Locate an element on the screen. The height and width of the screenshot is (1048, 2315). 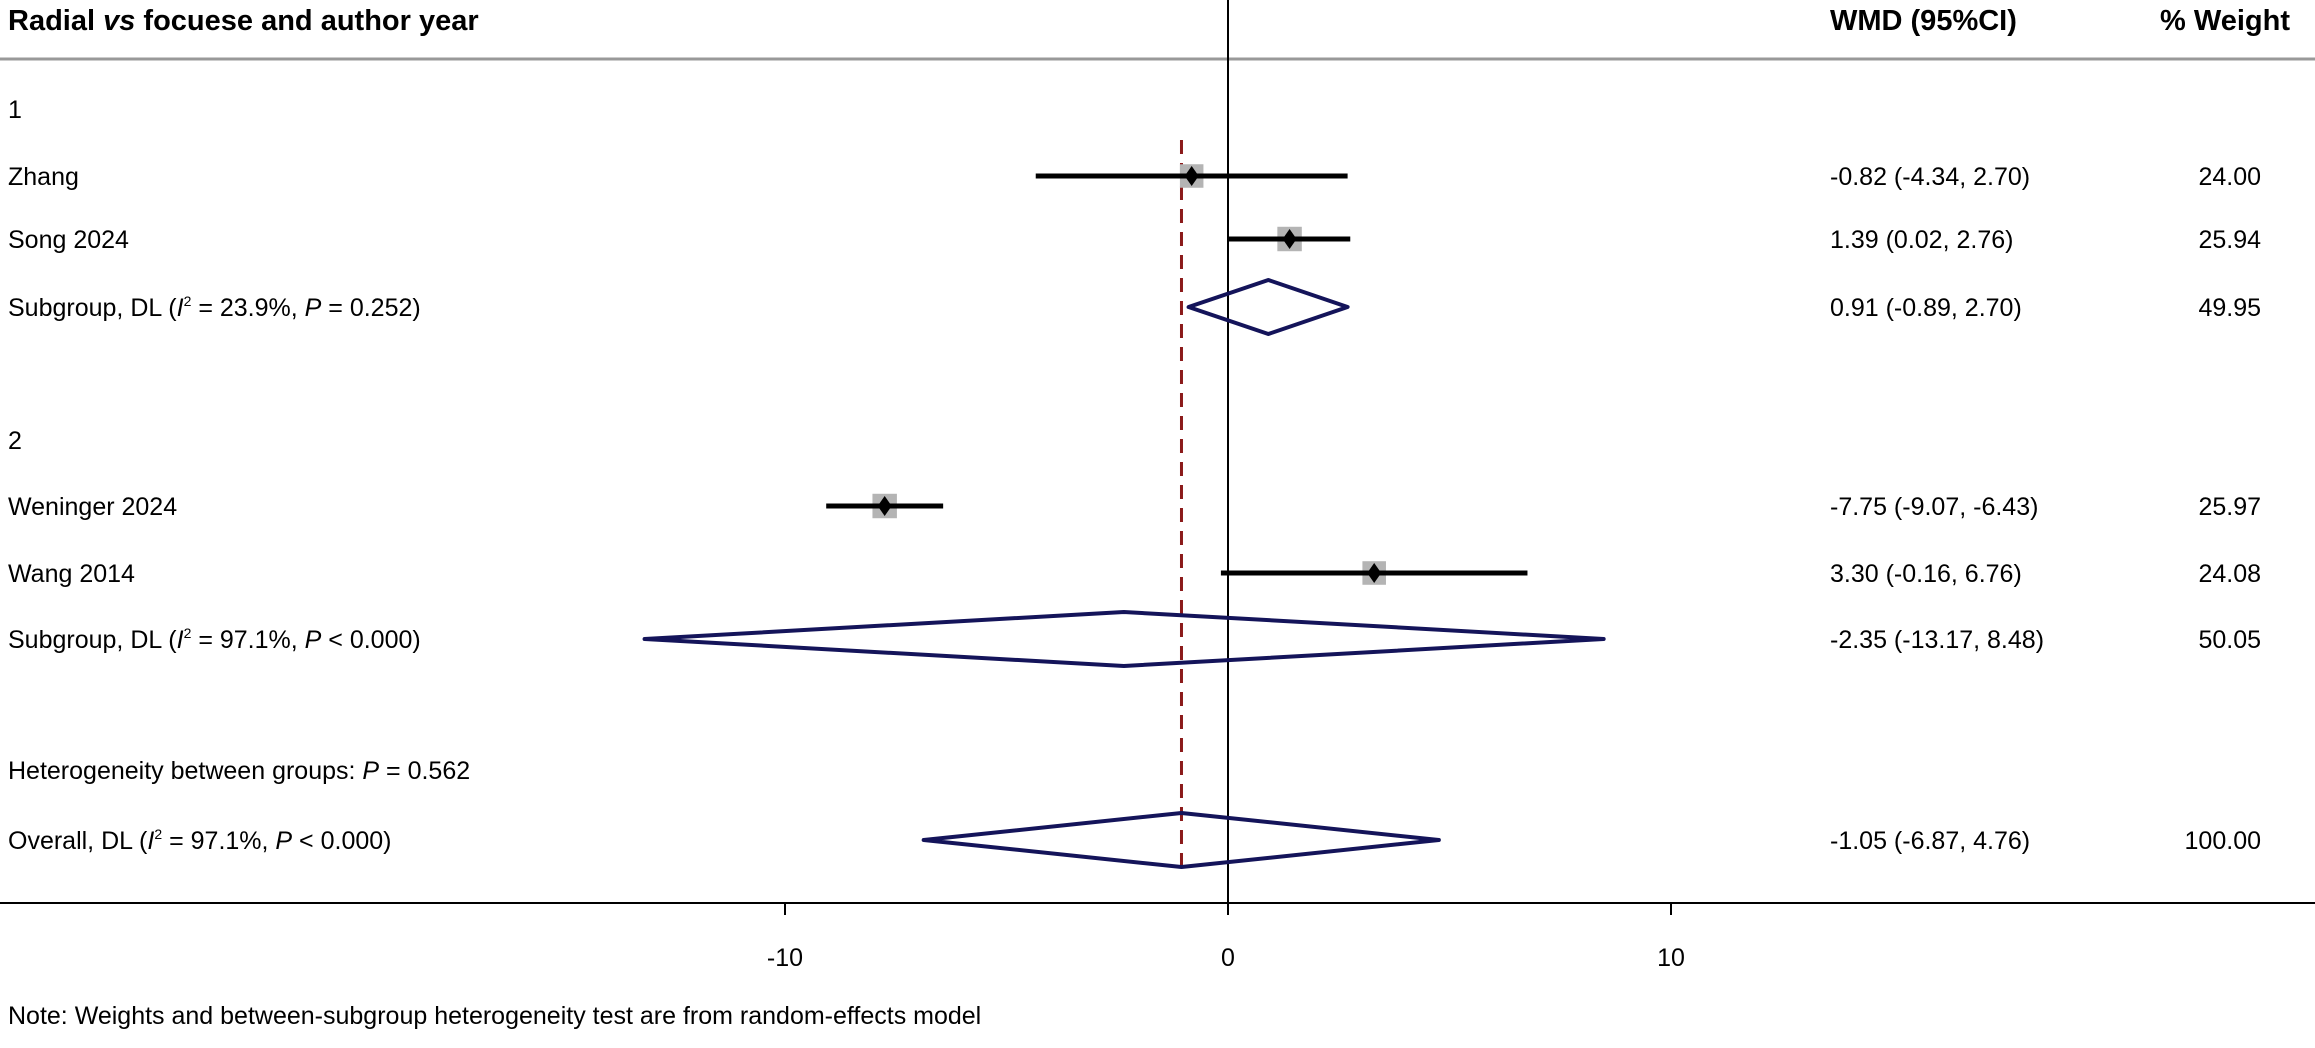
header-weight-label: % Weight is located at coordinates (2225, 21).